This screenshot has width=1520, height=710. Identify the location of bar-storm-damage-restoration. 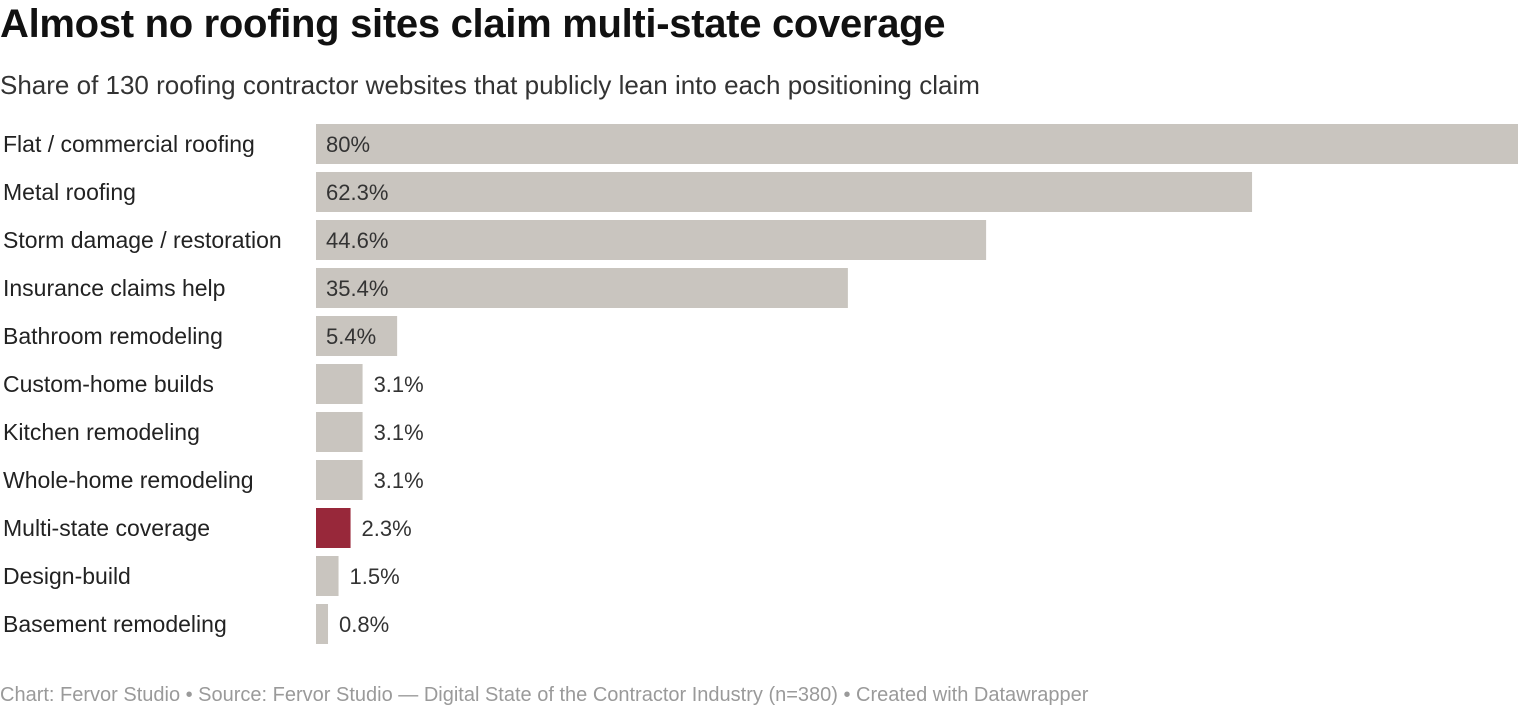
(651, 240).